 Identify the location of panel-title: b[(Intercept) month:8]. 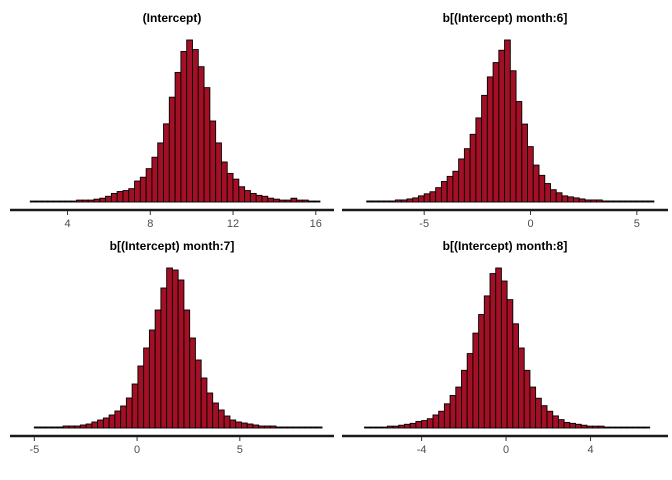
(505, 246).